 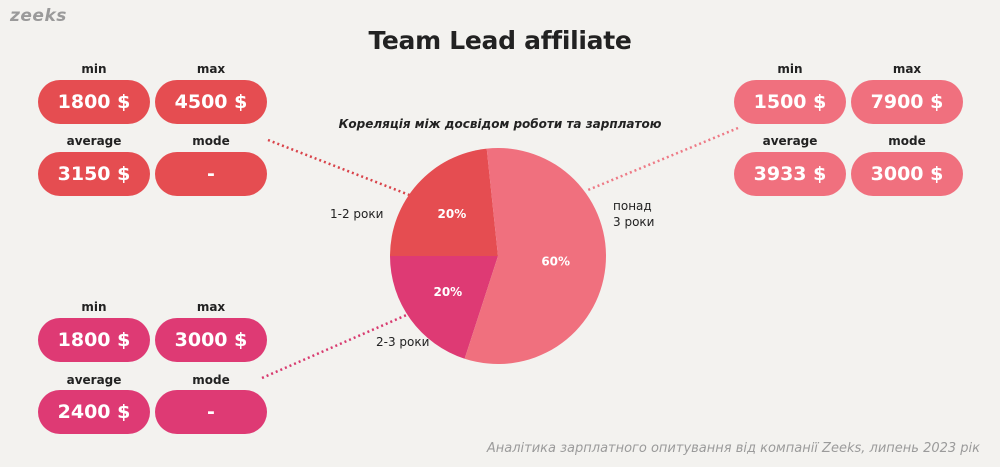 What do you see at coordinates (357, 214) in the screenshot?
I see `label-1-2-years: 1-2 роки` at bounding box center [357, 214].